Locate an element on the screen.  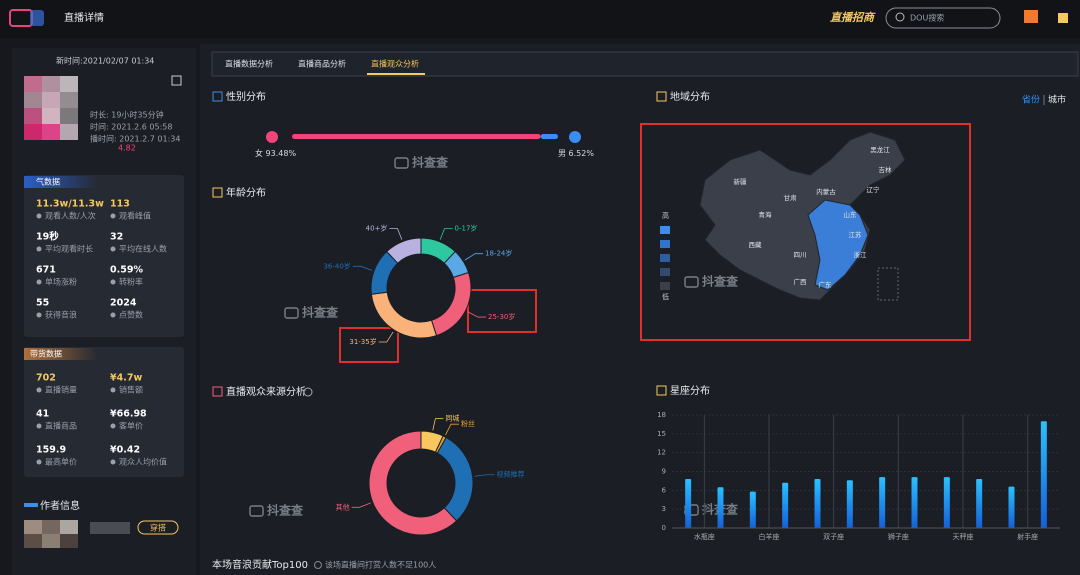
donut-label: 粉丝 is located at coordinates (468, 423).